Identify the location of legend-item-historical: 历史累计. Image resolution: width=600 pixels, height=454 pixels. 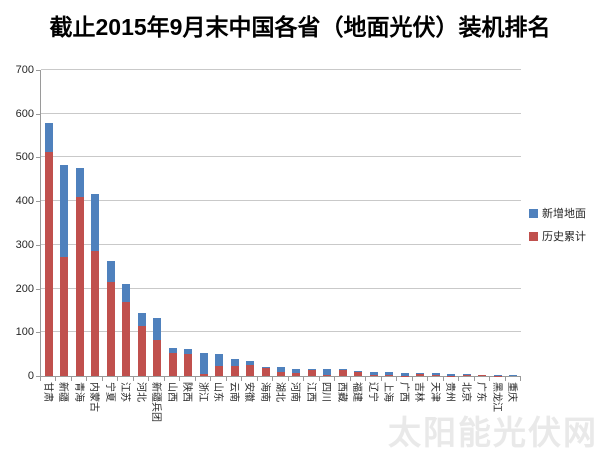
(557, 236).